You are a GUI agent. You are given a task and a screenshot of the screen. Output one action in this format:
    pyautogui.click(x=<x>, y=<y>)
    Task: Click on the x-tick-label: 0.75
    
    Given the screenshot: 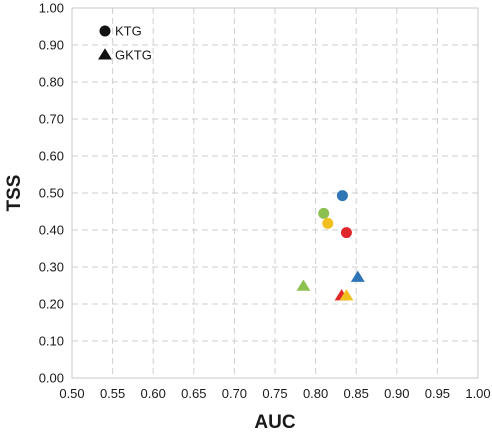 What is the action you would take?
    pyautogui.click(x=274, y=393)
    